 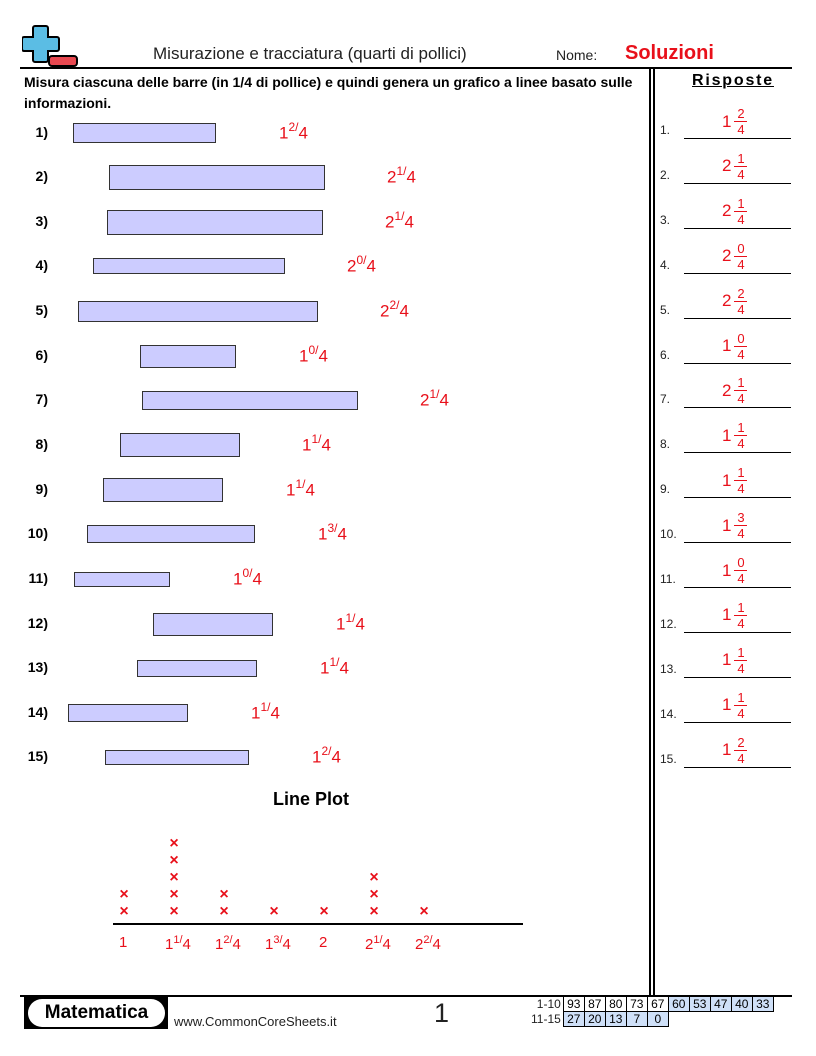 What do you see at coordinates (293, 131) in the screenshot?
I see `measurement-answer: 12/4` at bounding box center [293, 131].